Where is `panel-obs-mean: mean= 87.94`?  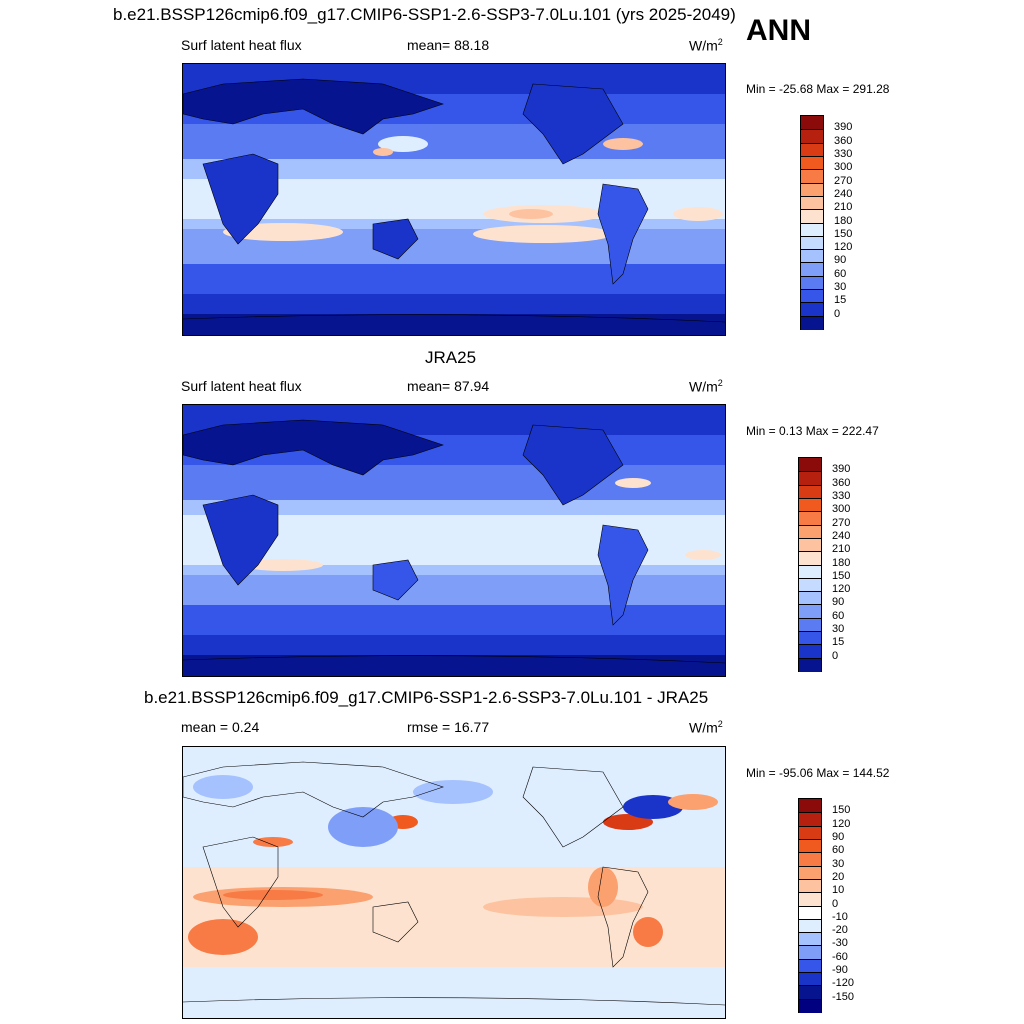
panel-obs-mean: mean= 87.94 is located at coordinates (448, 386).